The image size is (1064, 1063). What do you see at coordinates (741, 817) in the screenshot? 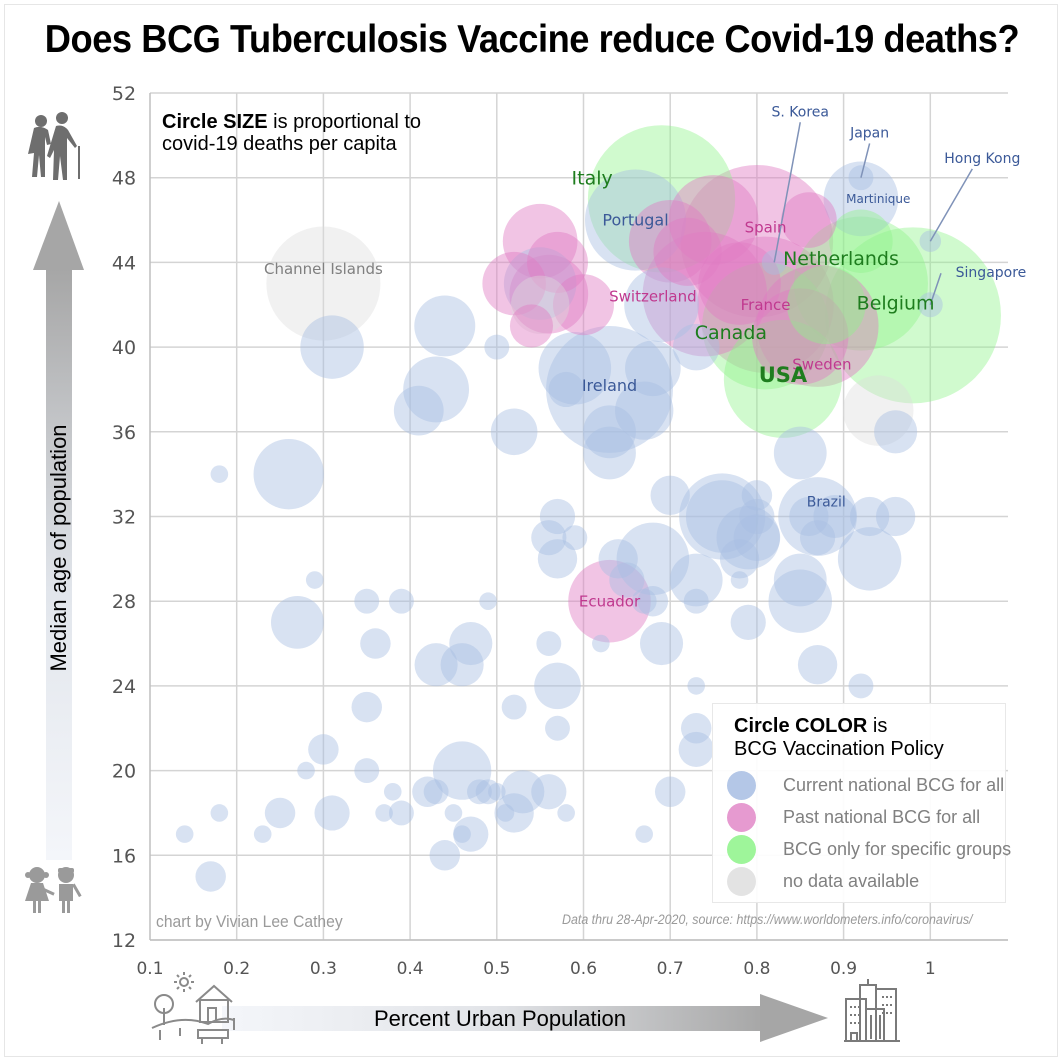
I see `legend-swatch-past` at bounding box center [741, 817].